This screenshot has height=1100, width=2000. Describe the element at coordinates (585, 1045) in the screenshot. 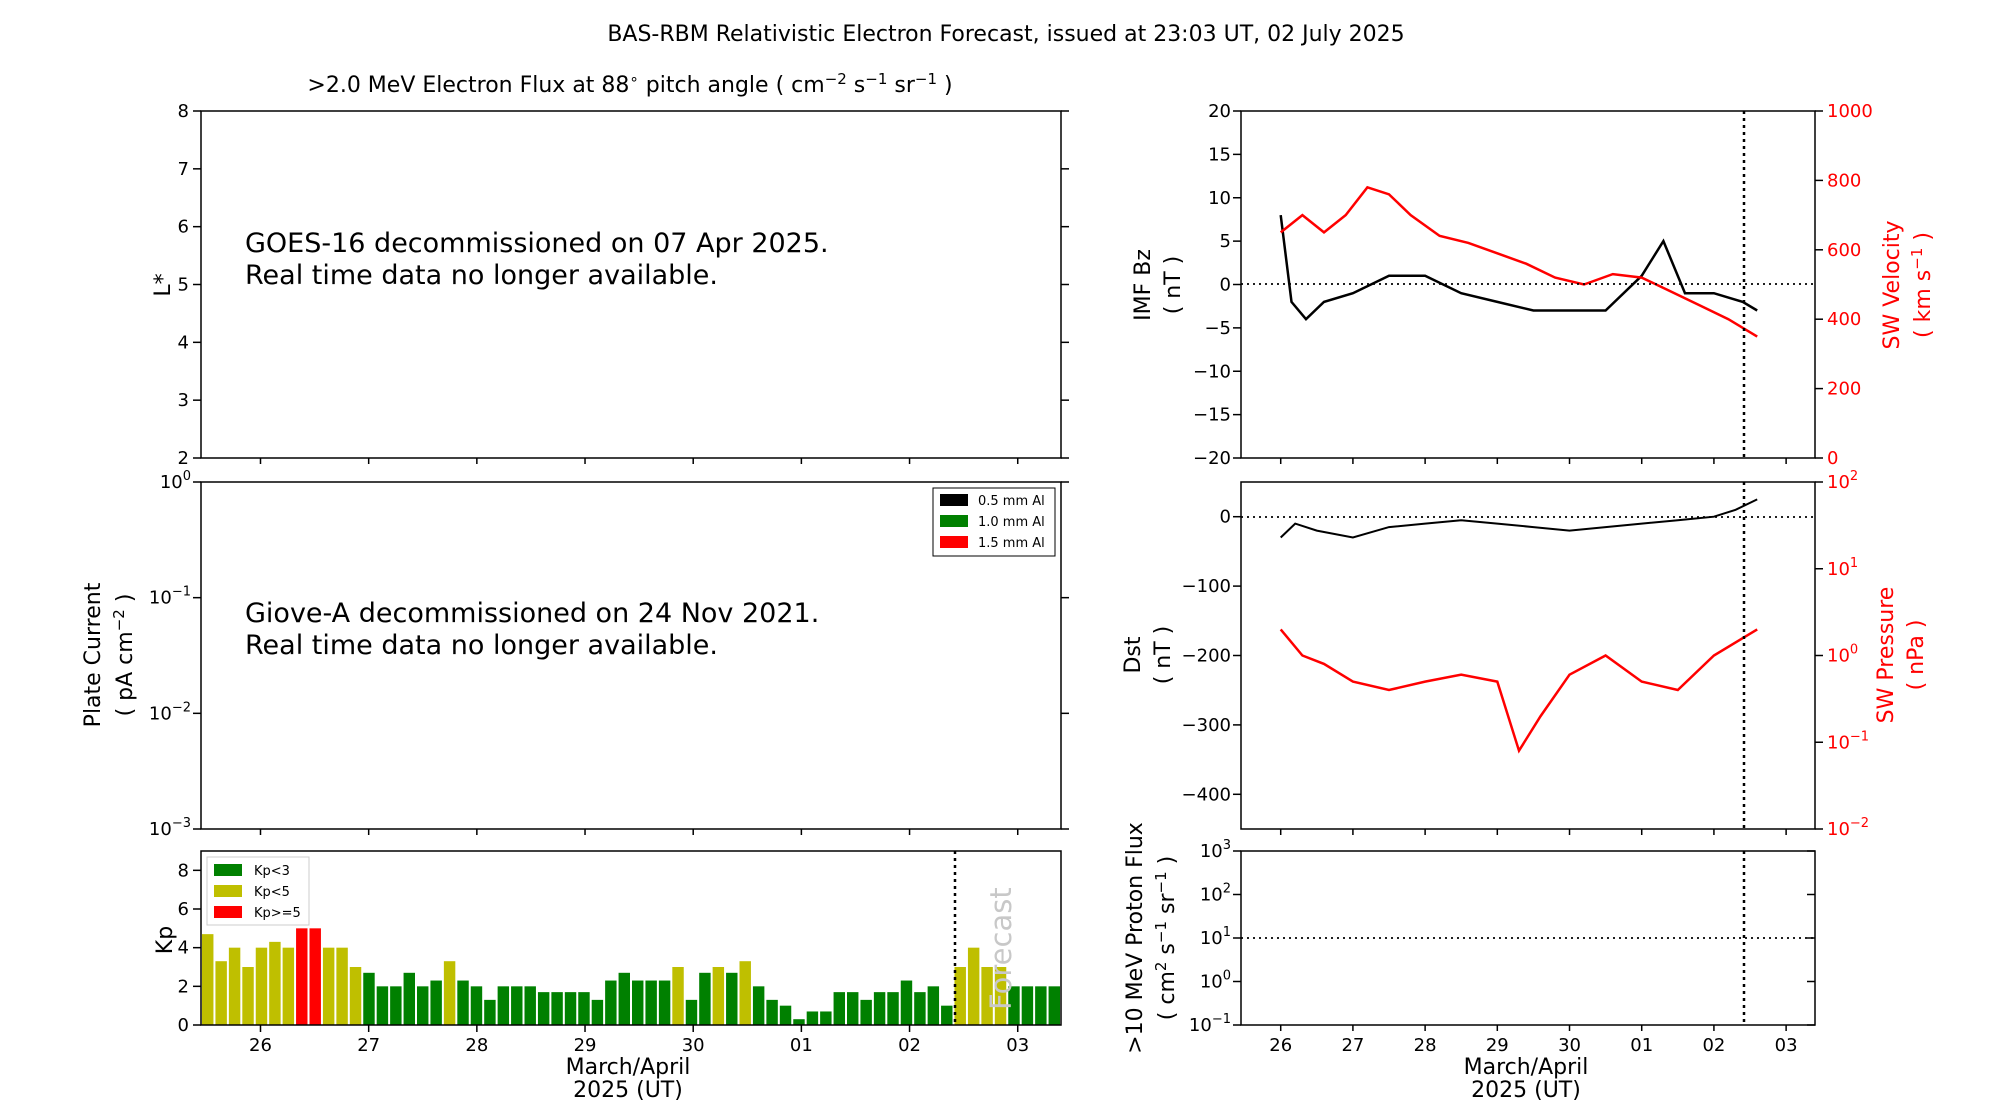

I see `kp-x-tick-label: 29` at that location.